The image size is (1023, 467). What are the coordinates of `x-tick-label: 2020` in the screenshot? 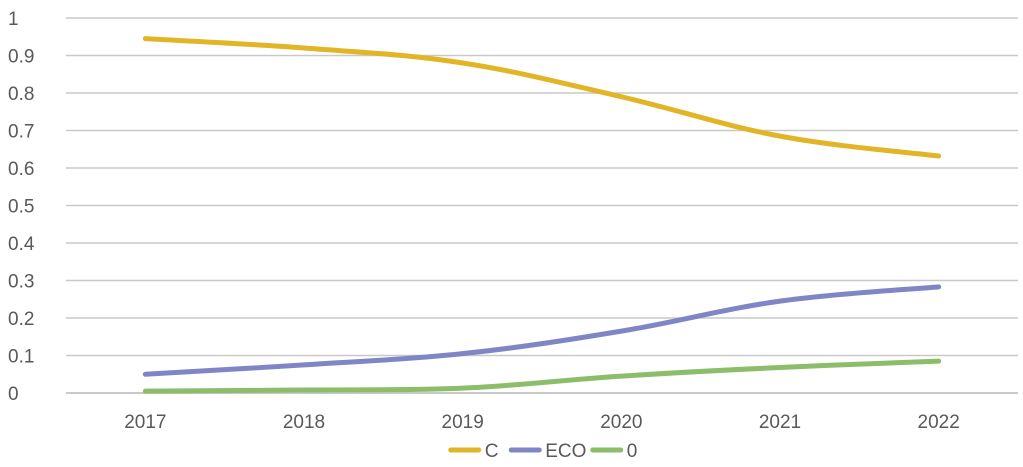 It's located at (621, 422).